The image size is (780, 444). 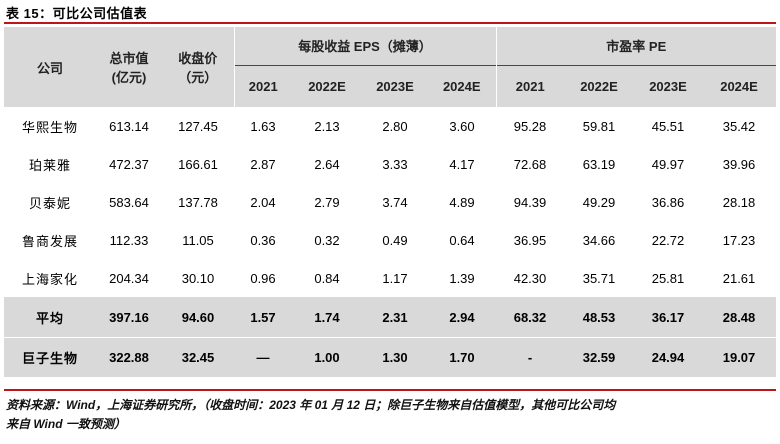 I want to click on market-cap-cell: 204.34, so click(x=129, y=278).